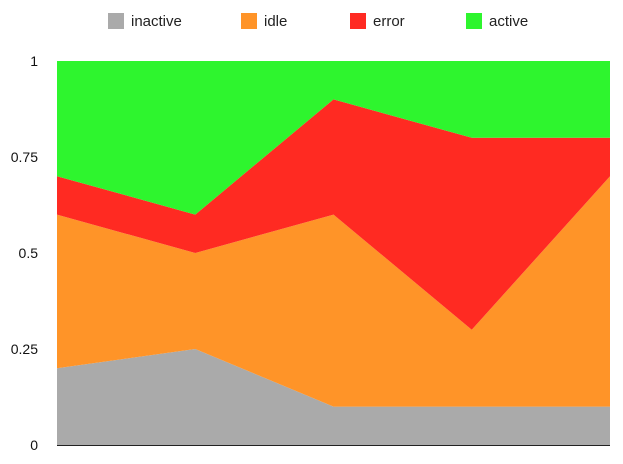 The width and height of the screenshot is (623, 464). I want to click on legend-item-idle: idle, so click(264, 21).